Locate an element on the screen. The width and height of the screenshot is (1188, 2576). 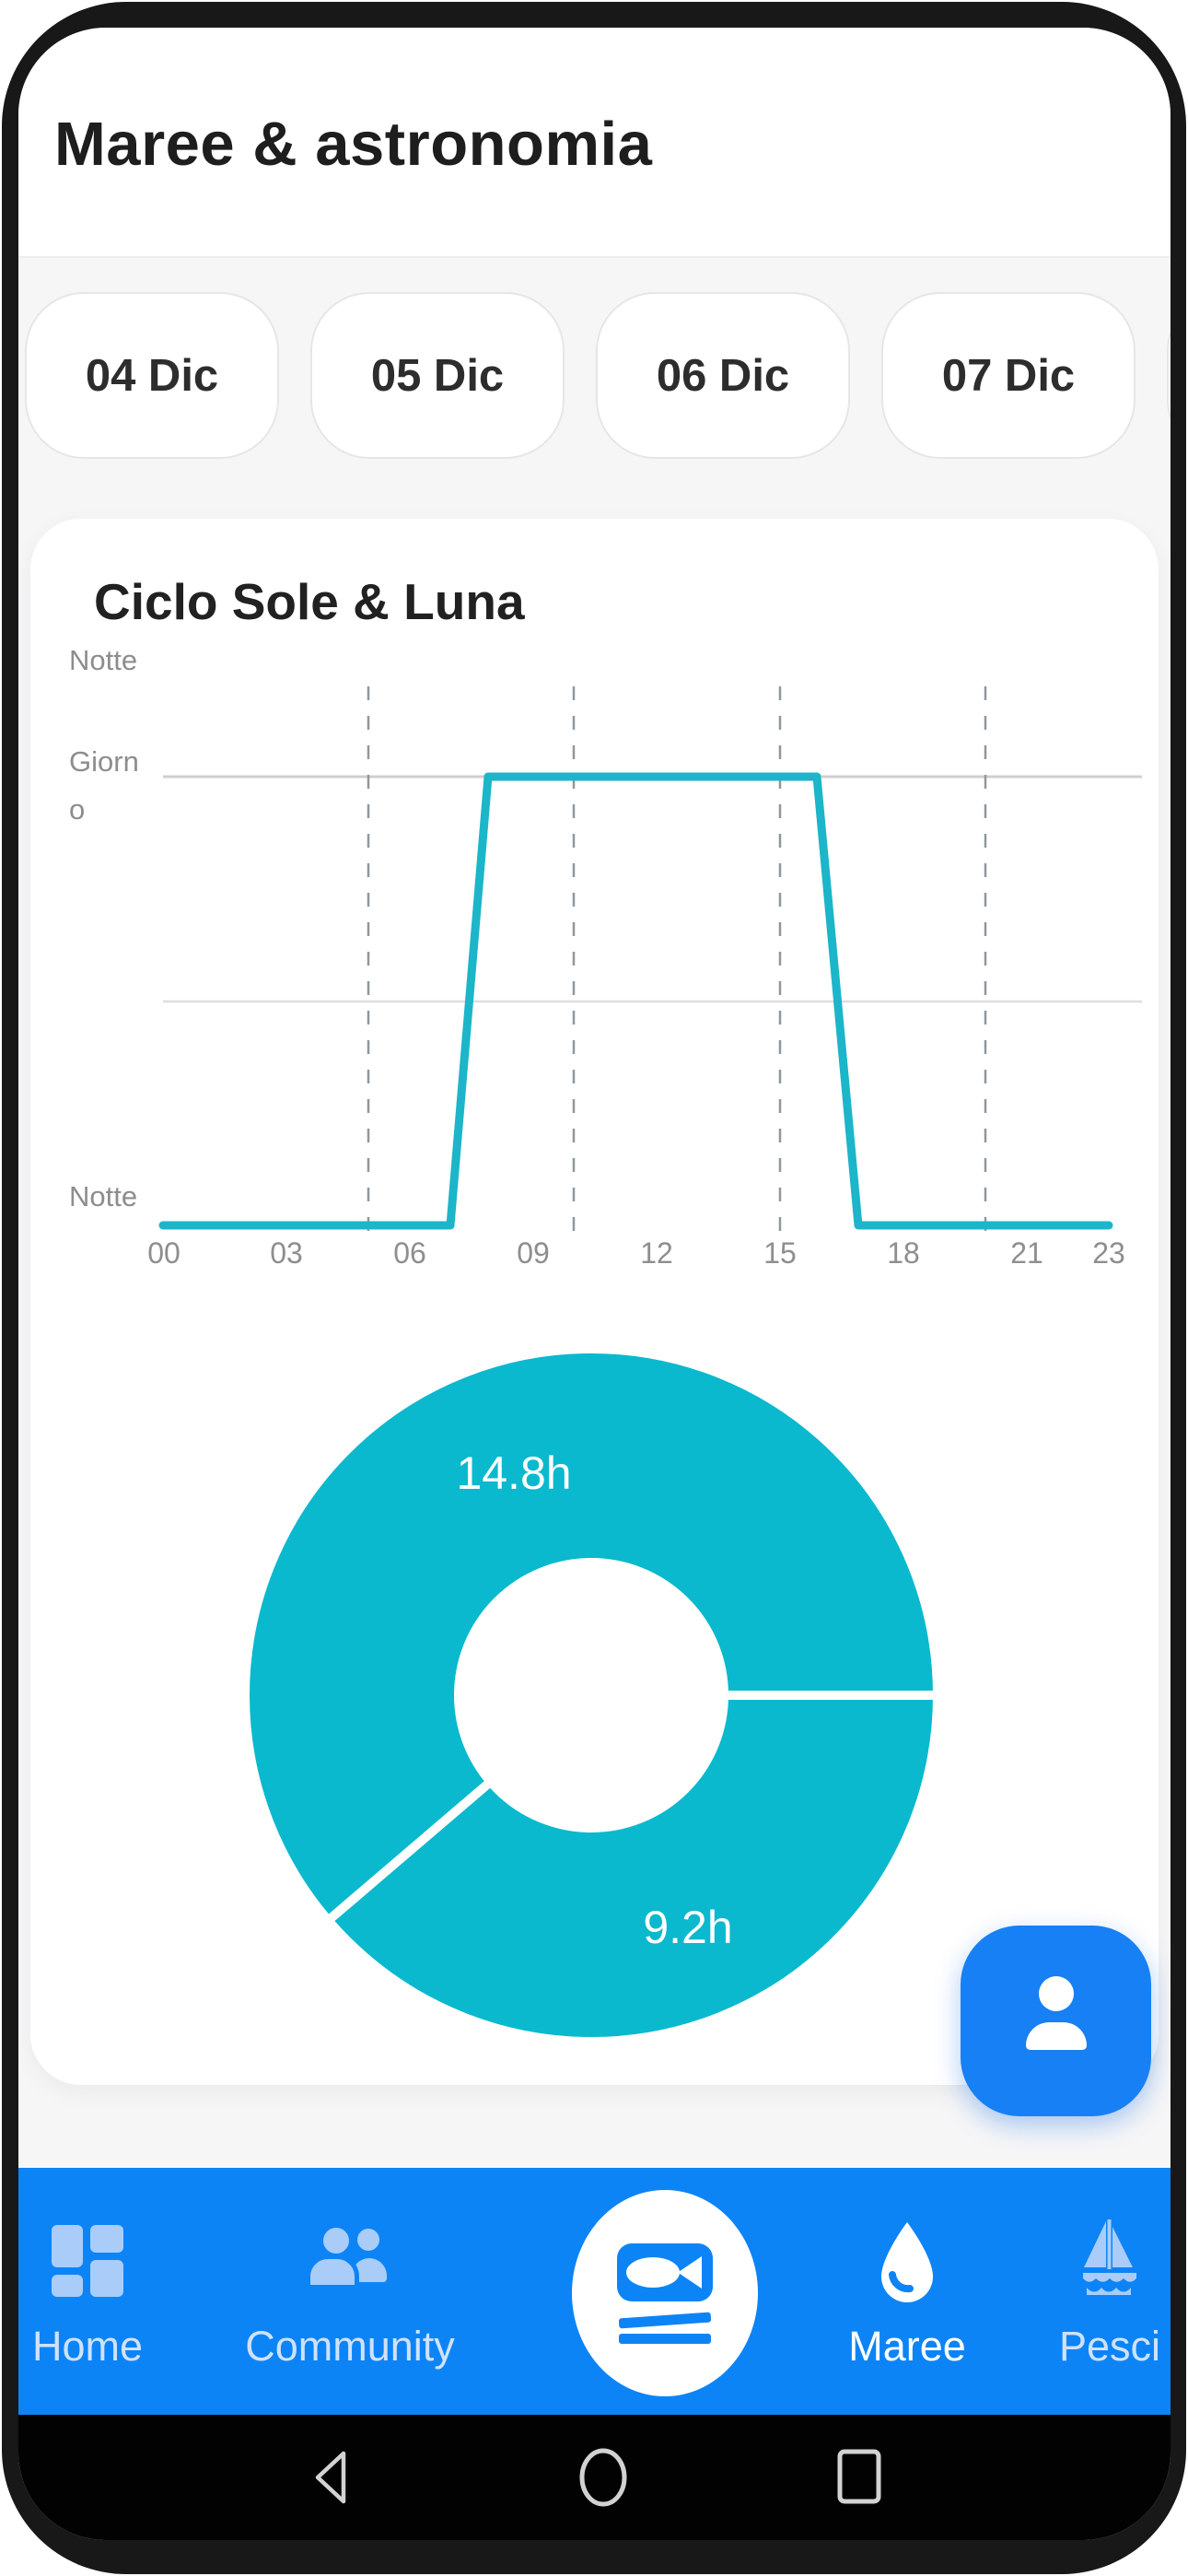
y-axis-label-notte-bottom: Notte is located at coordinates (103, 1196).